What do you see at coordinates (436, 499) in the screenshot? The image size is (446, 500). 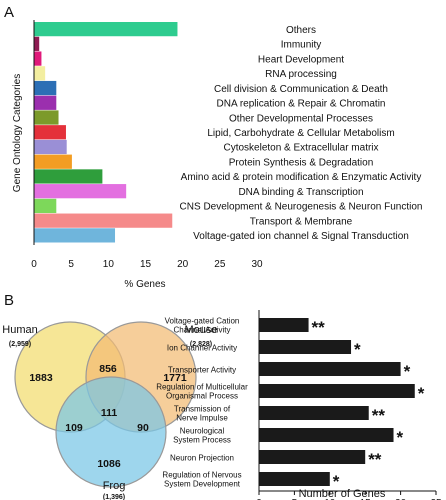 I see `x-tick-label-b-5: 25` at bounding box center [436, 499].